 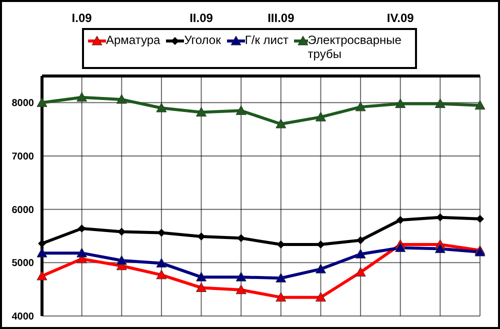 What do you see at coordinates (281, 18) in the screenshot?
I see `x-tick-label: III.09` at bounding box center [281, 18].